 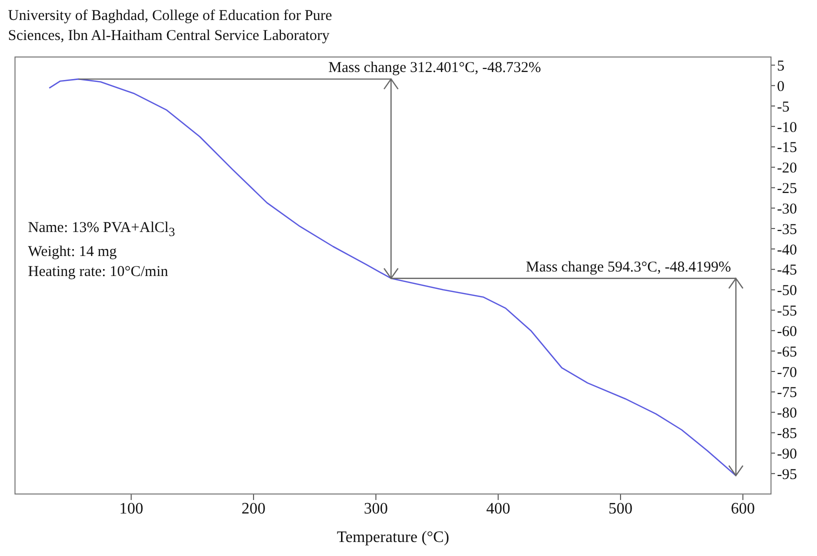 I want to click on x-tick-label: 200, so click(x=254, y=509).